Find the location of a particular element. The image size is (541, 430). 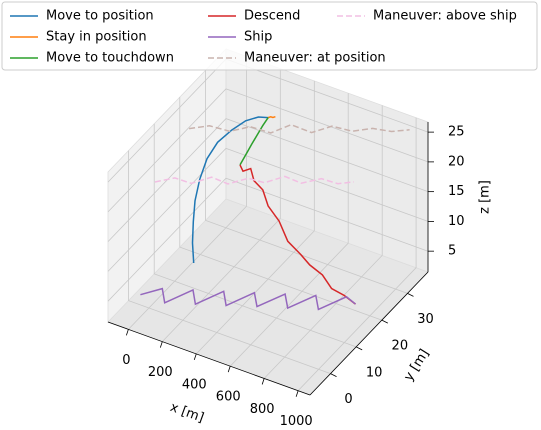

legend-label: Move to touchdown is located at coordinates (110, 58).